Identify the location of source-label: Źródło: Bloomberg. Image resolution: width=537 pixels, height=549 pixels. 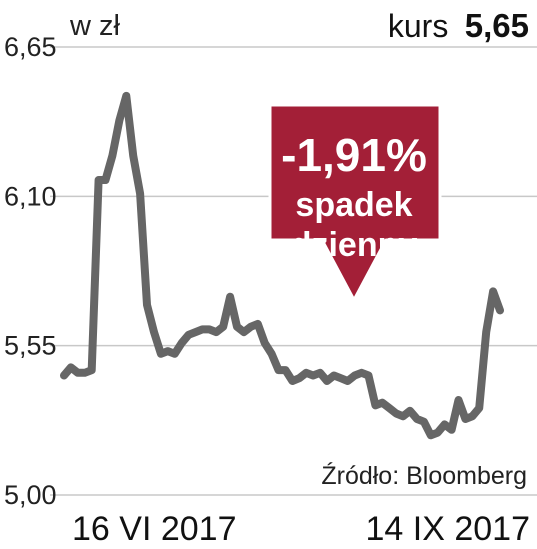
(424, 475).